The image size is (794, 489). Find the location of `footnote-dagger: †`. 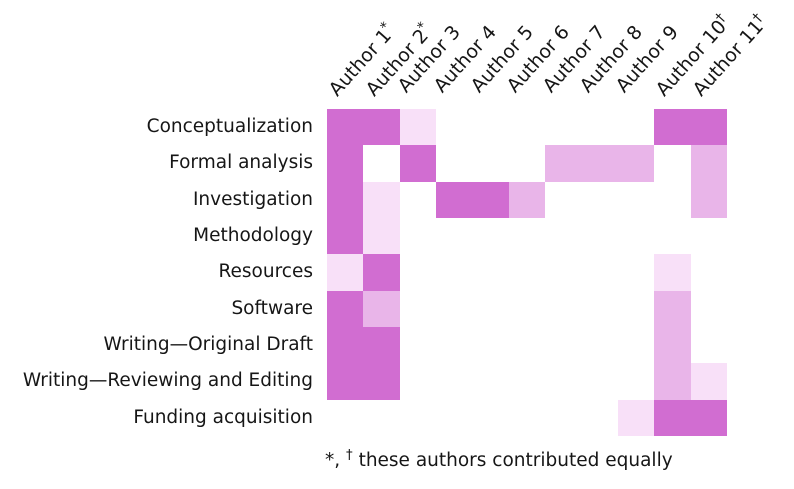

footnote-dagger: † is located at coordinates (349, 455).